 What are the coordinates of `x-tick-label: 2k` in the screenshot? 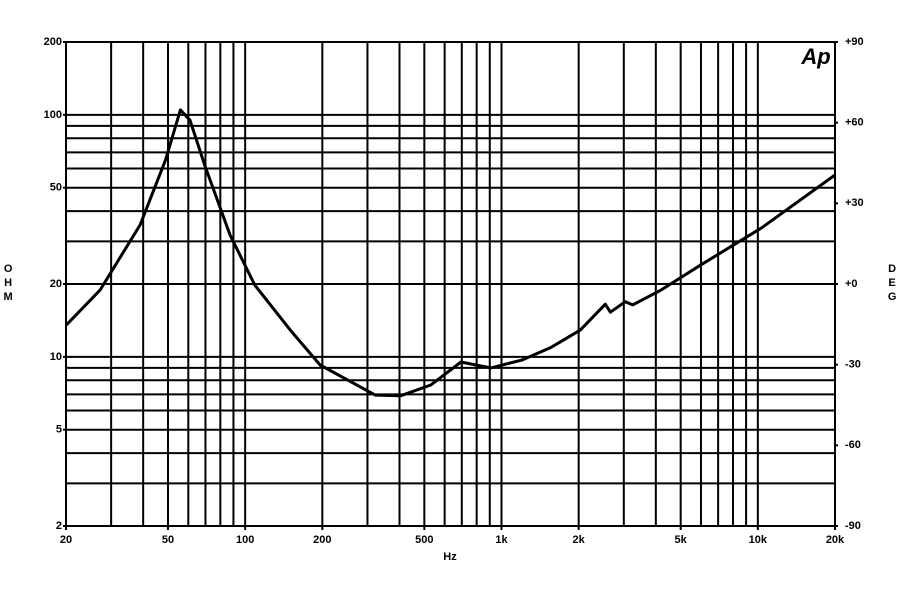 It's located at (579, 540).